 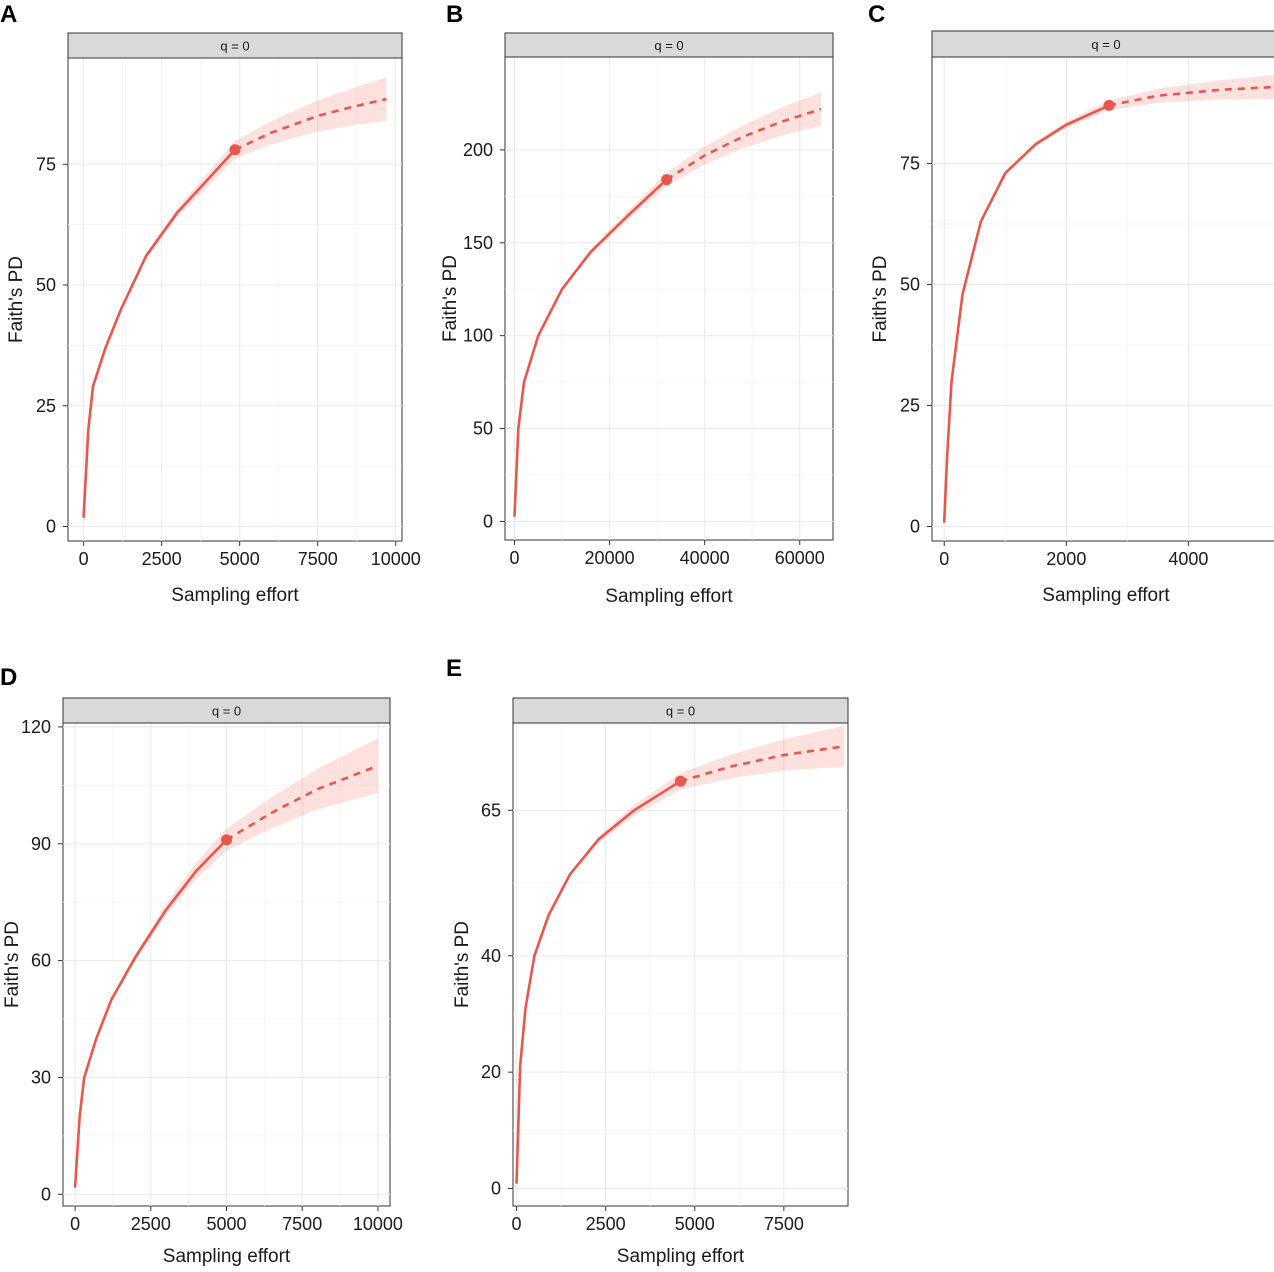 I want to click on y-tick-label: 65, so click(x=491, y=810).